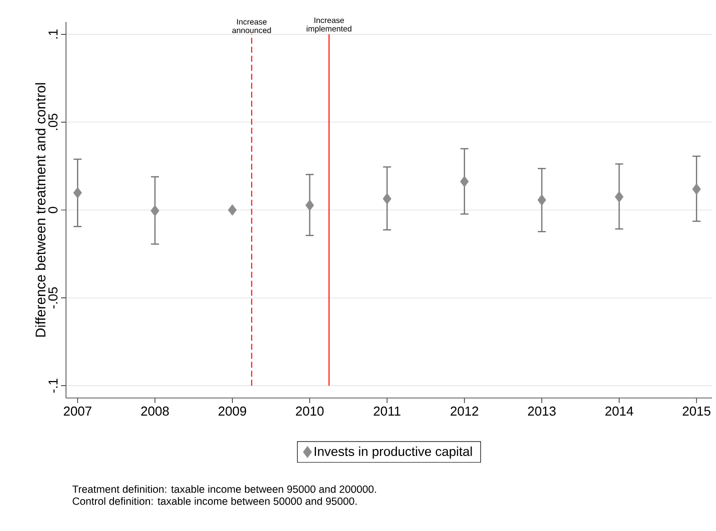  I want to click on x-tick-label: 2015, so click(696, 411).